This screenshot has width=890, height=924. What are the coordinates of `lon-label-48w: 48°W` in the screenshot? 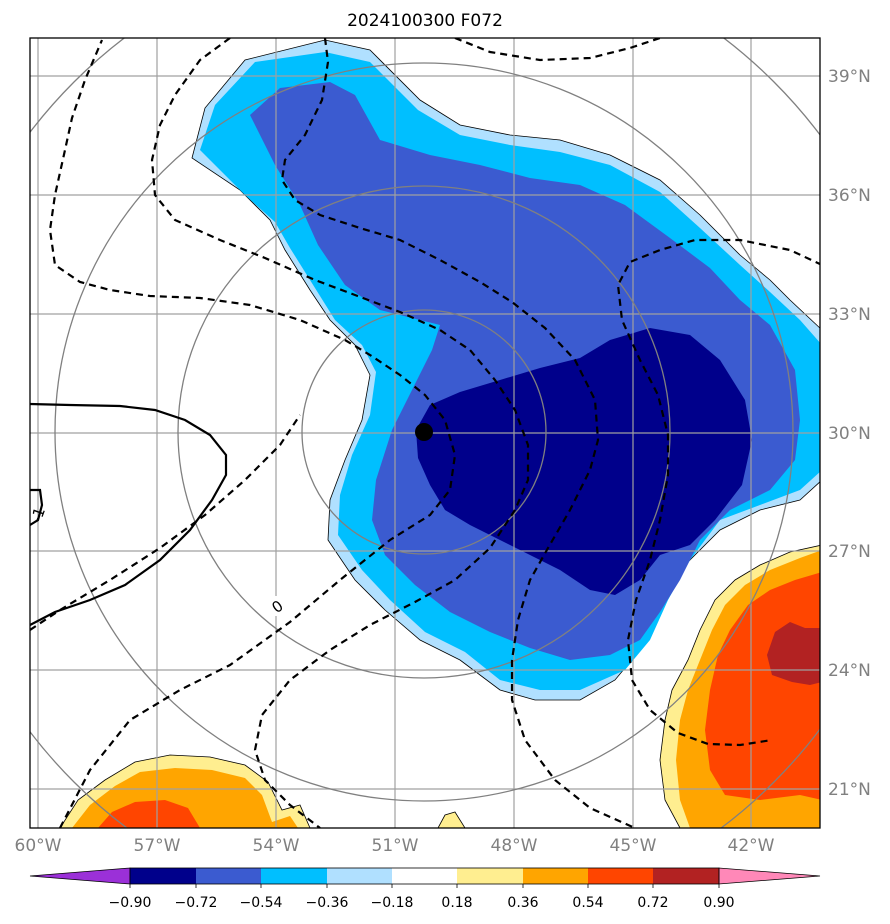 It's located at (514, 846).